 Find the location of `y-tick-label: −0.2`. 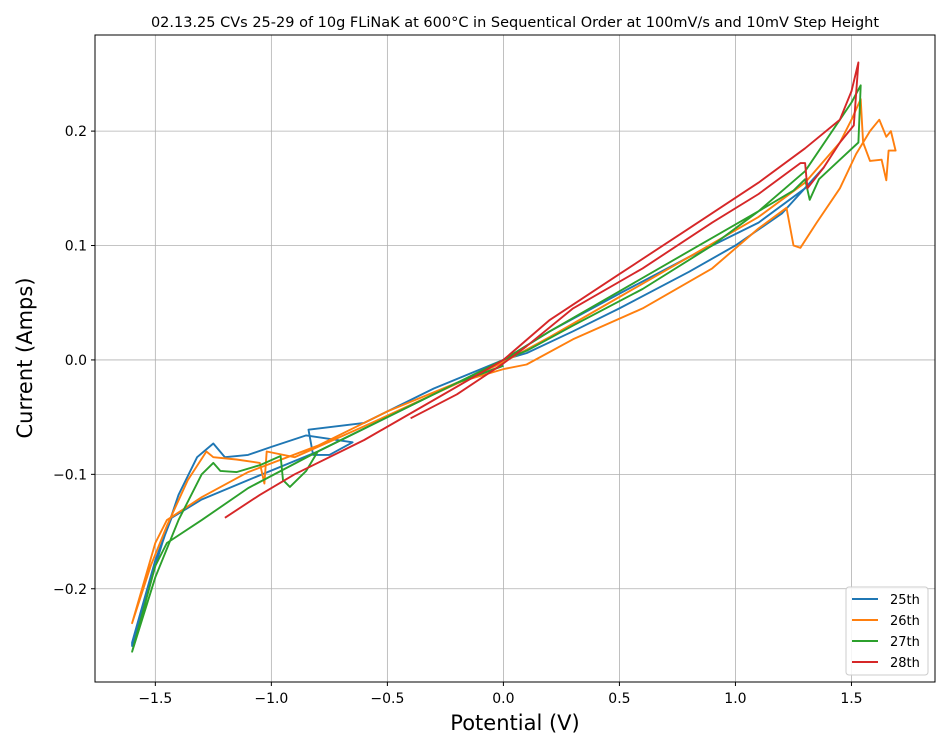

y-tick-label: −0.2 is located at coordinates (70, 590).